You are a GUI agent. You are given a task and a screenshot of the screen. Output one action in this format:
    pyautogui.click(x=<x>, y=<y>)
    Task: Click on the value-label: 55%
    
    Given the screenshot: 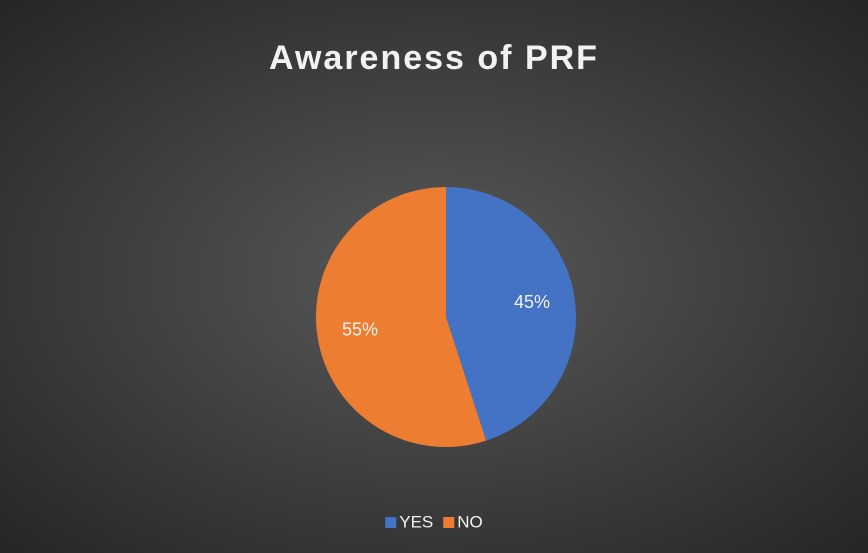 What is the action you would take?
    pyautogui.click(x=360, y=329)
    